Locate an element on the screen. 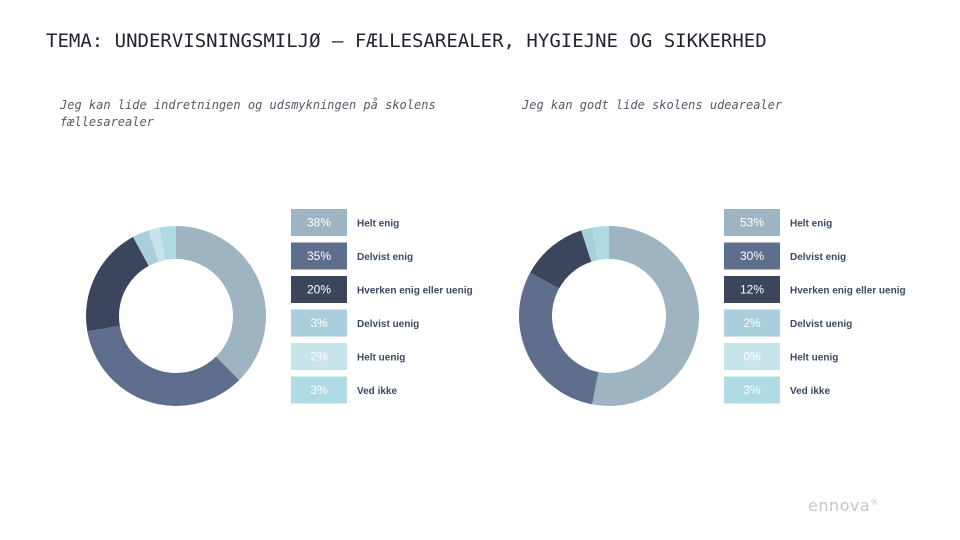  brand-name: ennova is located at coordinates (839, 505).